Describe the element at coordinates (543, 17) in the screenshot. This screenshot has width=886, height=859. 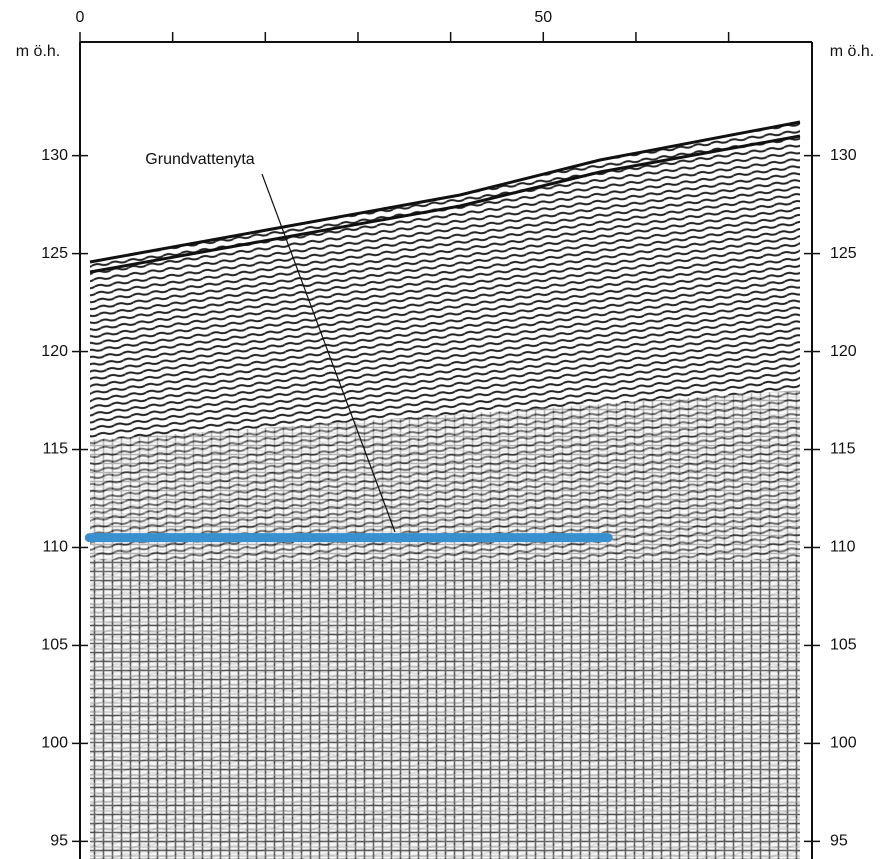
I see `x-tick-label: 50` at that location.